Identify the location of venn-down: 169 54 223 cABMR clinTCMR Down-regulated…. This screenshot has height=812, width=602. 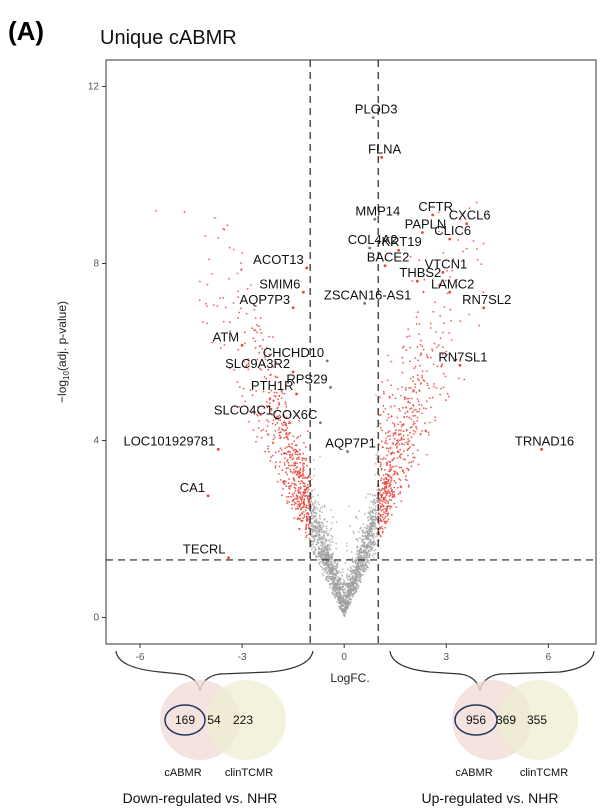
(204, 743).